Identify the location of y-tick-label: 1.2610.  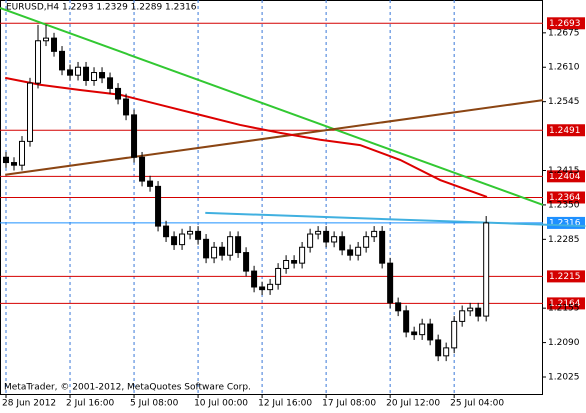
(564, 68).